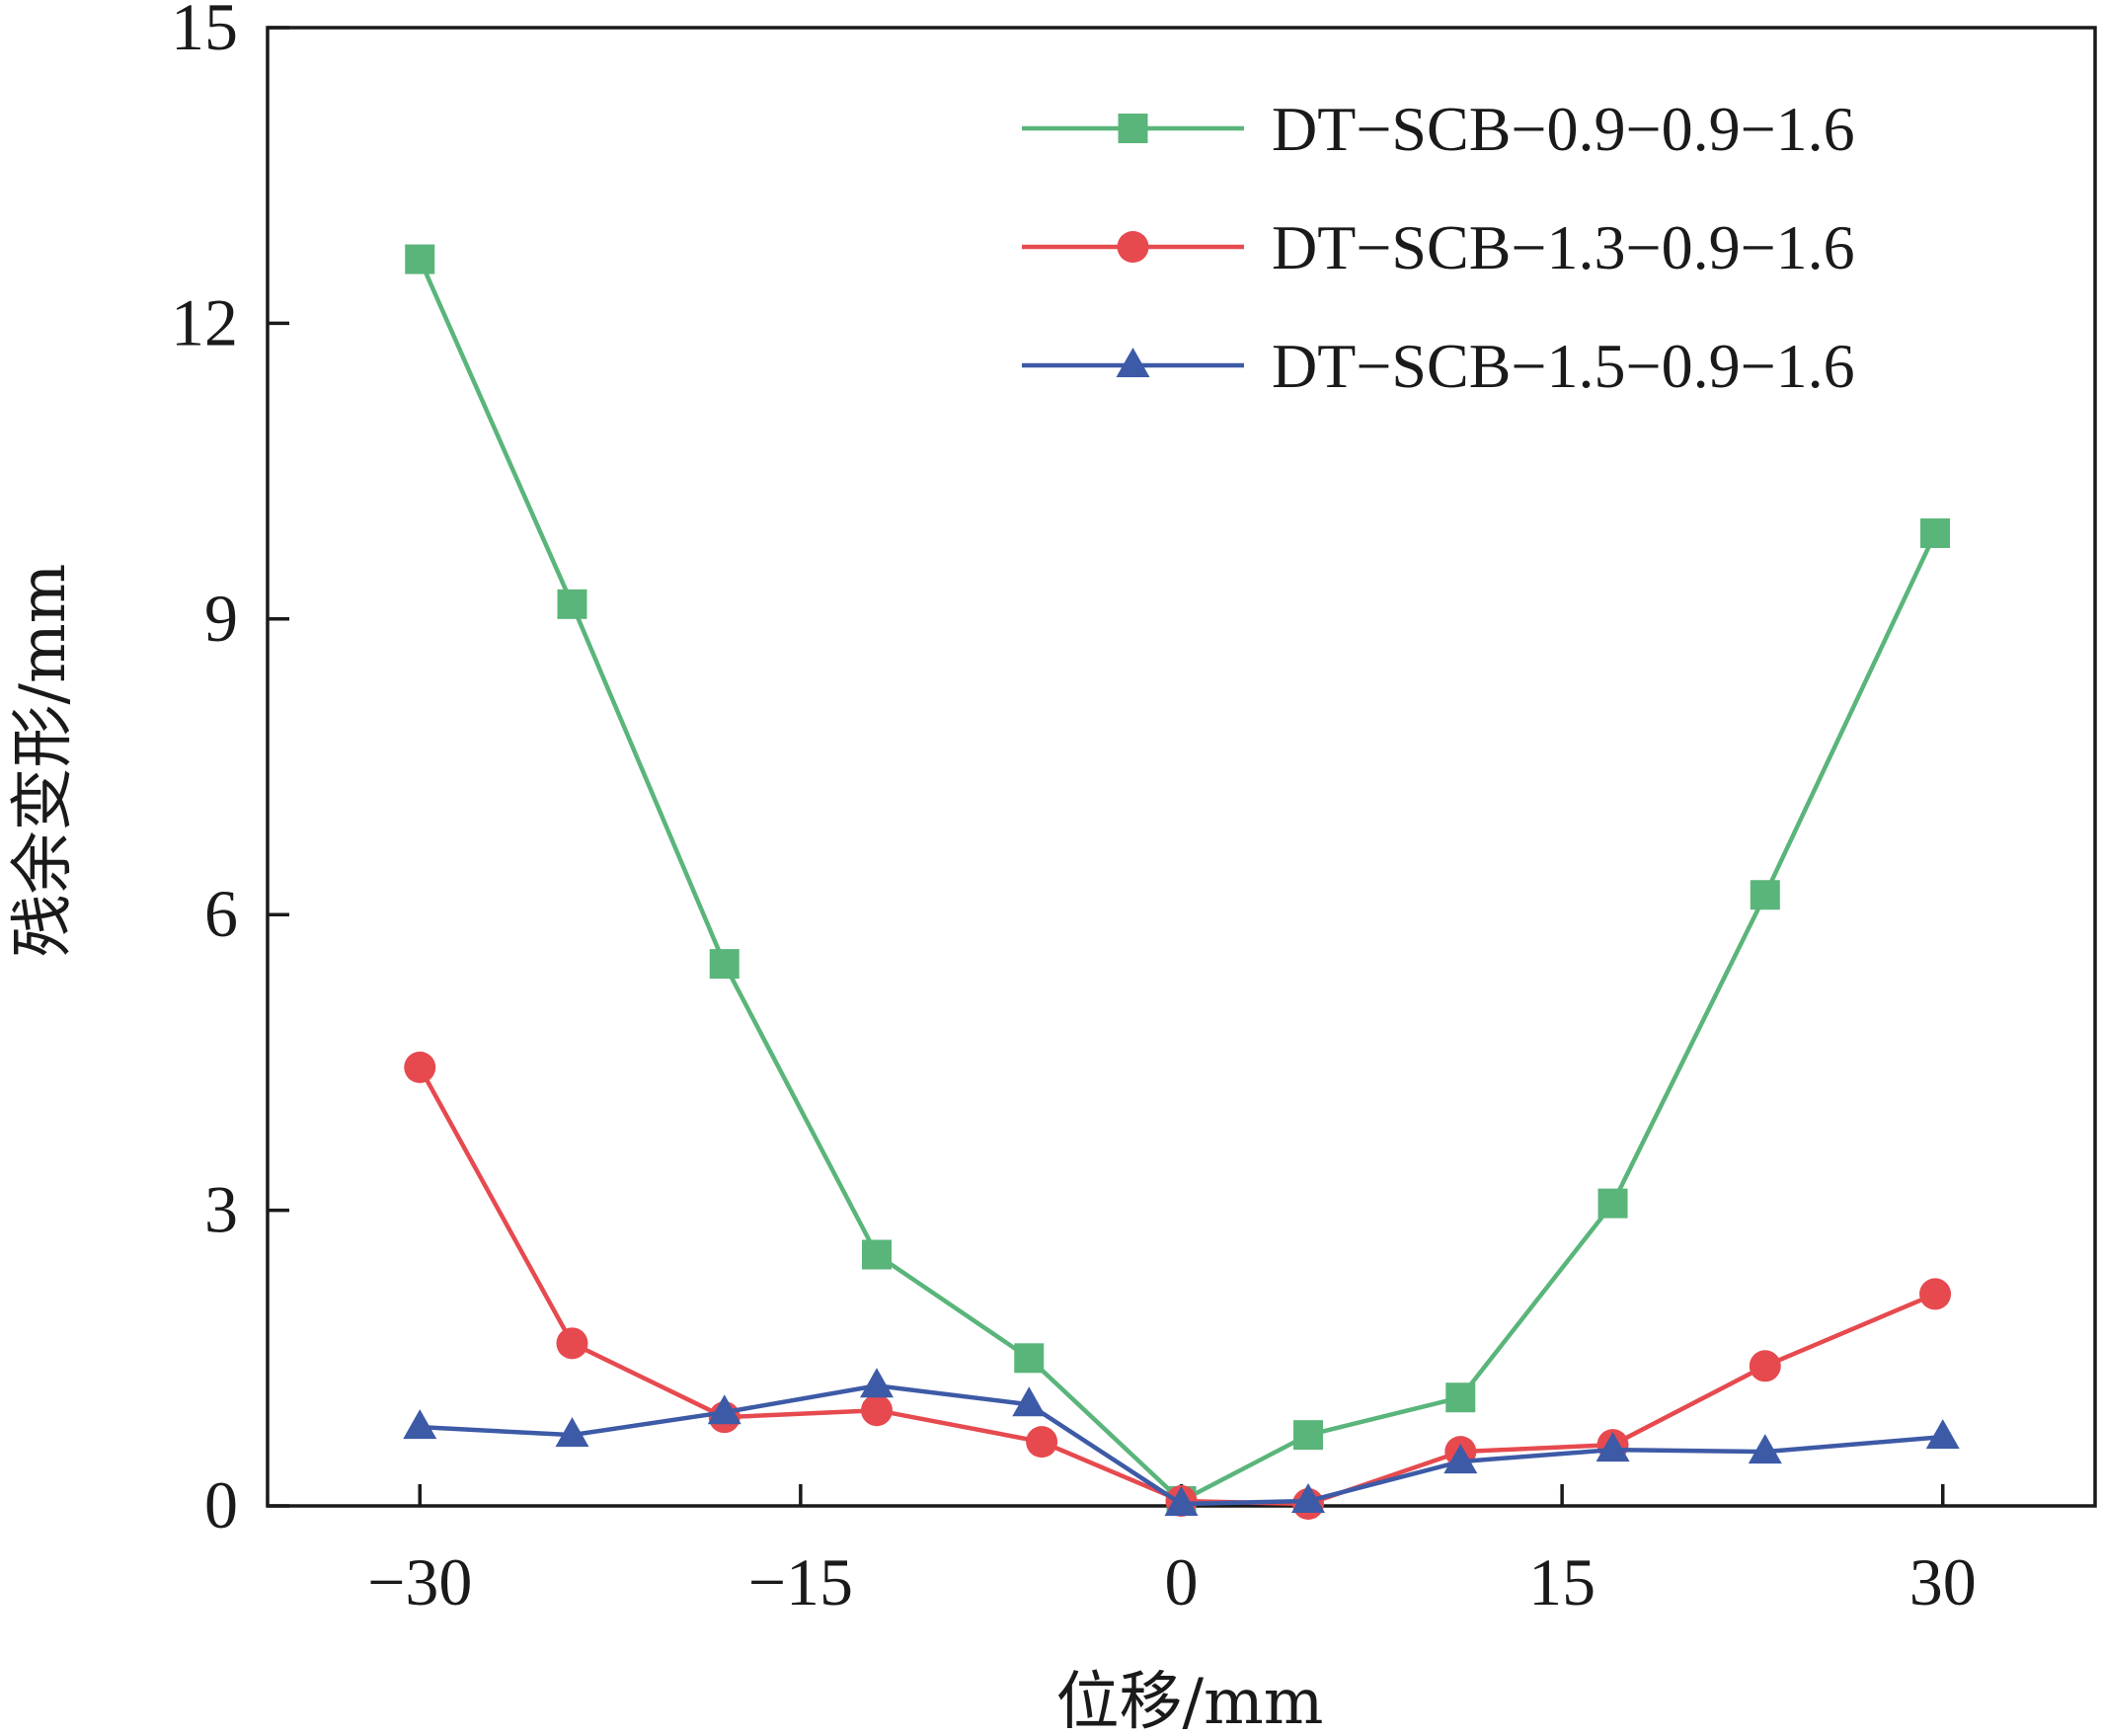 This screenshot has width=2102, height=1736. Describe the element at coordinates (204, 32) in the screenshot. I see `y-tick-label: 15` at that location.